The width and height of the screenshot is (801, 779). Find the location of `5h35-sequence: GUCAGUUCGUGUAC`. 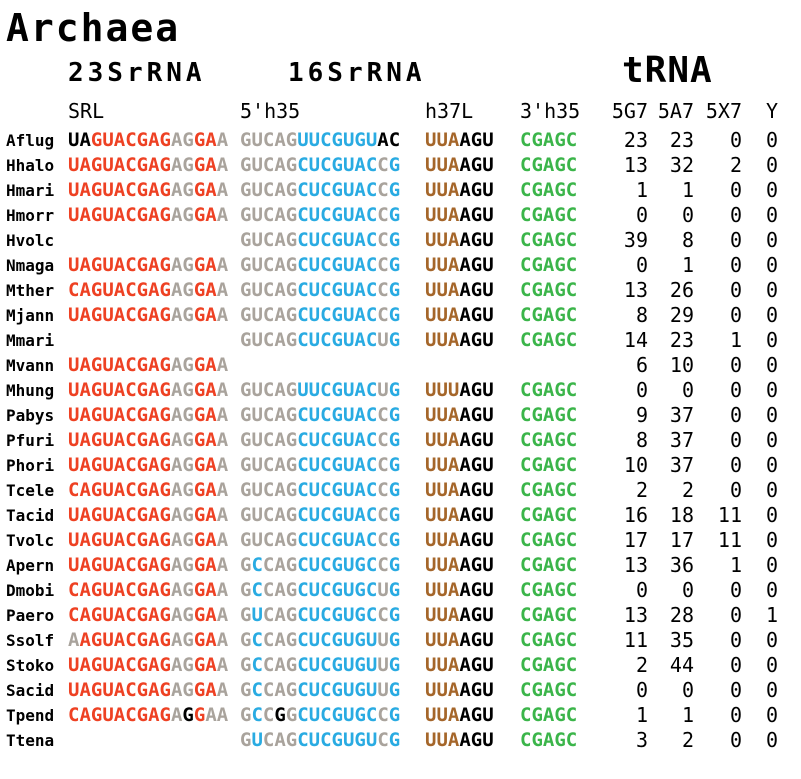

5h35-sequence: GUCAGUUCGUGUAC is located at coordinates (320, 140).